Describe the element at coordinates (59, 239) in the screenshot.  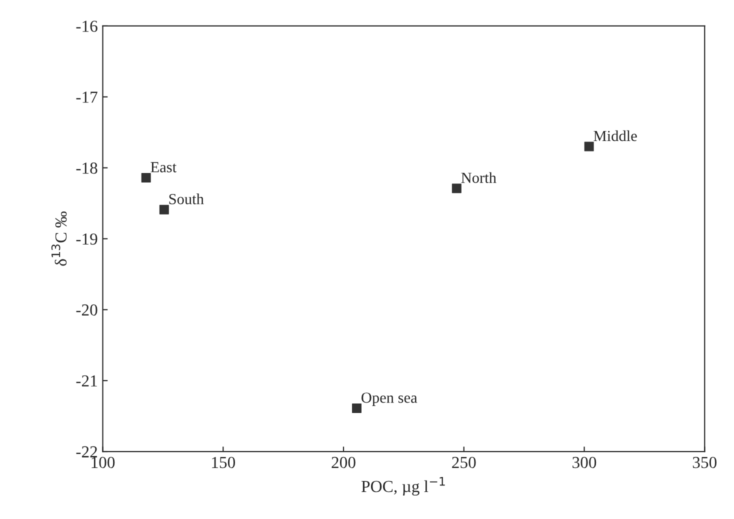
I see `y-axis-title: δ$^{13}$C ‰` at that location.